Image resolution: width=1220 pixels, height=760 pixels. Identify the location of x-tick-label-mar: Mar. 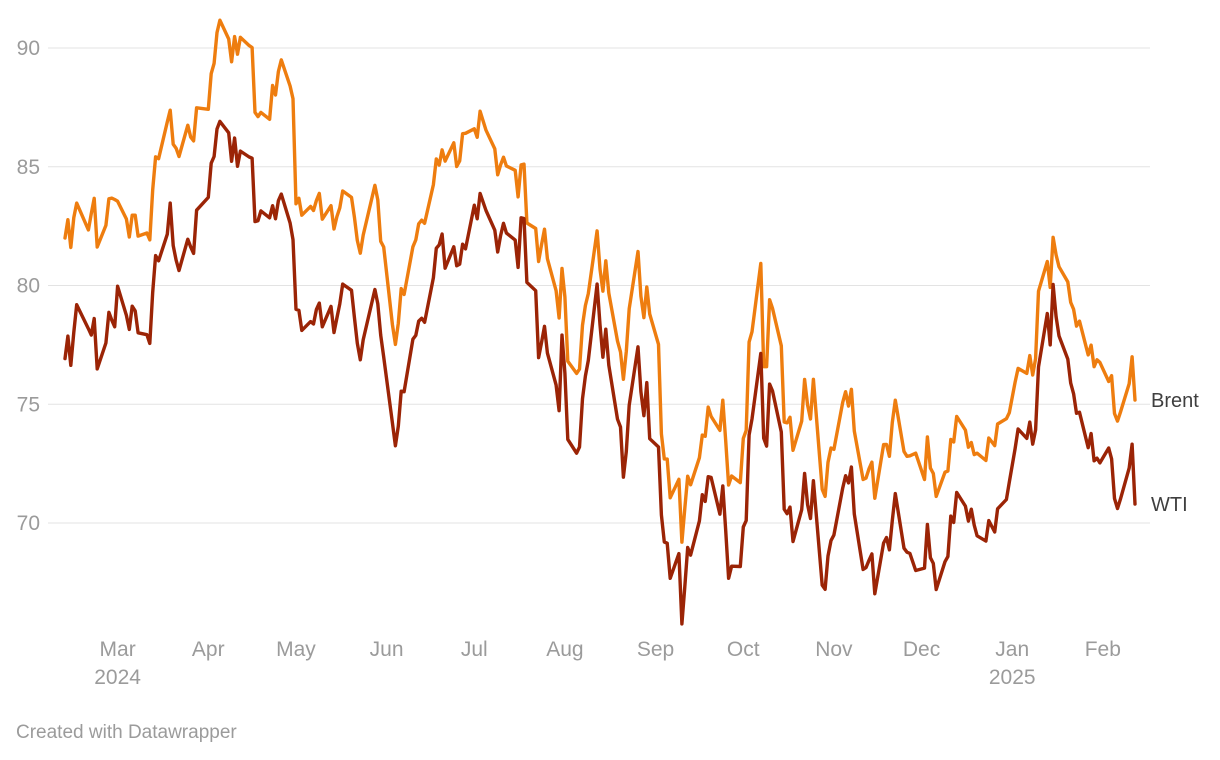
(118, 649).